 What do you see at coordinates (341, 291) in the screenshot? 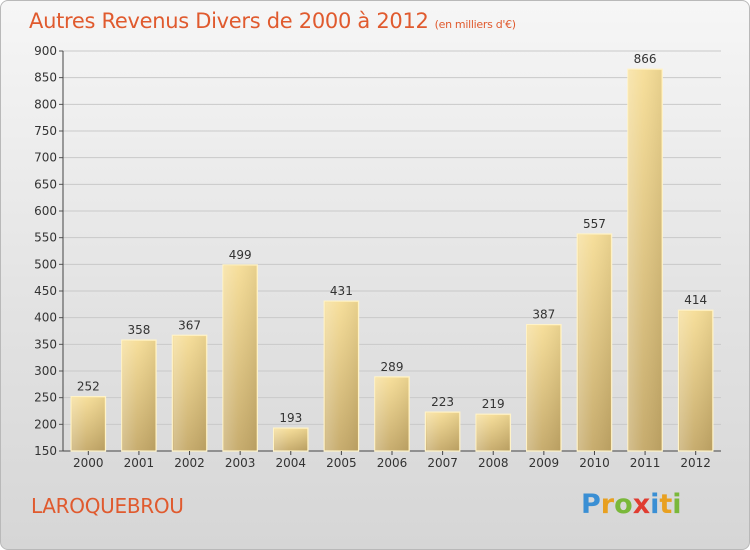
I see `data-label: 431` at bounding box center [341, 291].